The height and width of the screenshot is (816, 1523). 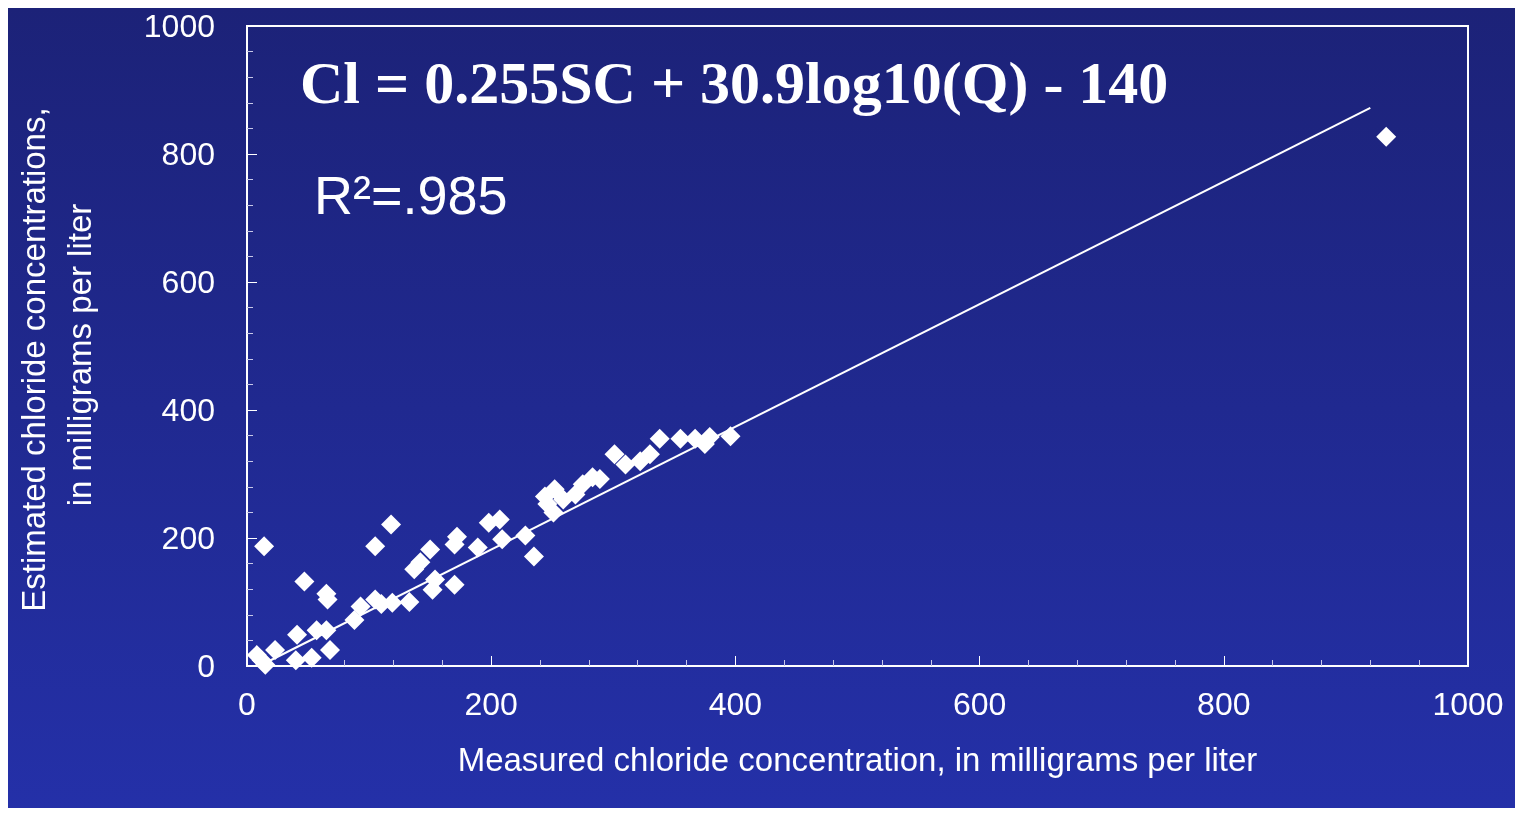 What do you see at coordinates (179, 26) in the screenshot?
I see `y-tick-label: 1000` at bounding box center [179, 26].